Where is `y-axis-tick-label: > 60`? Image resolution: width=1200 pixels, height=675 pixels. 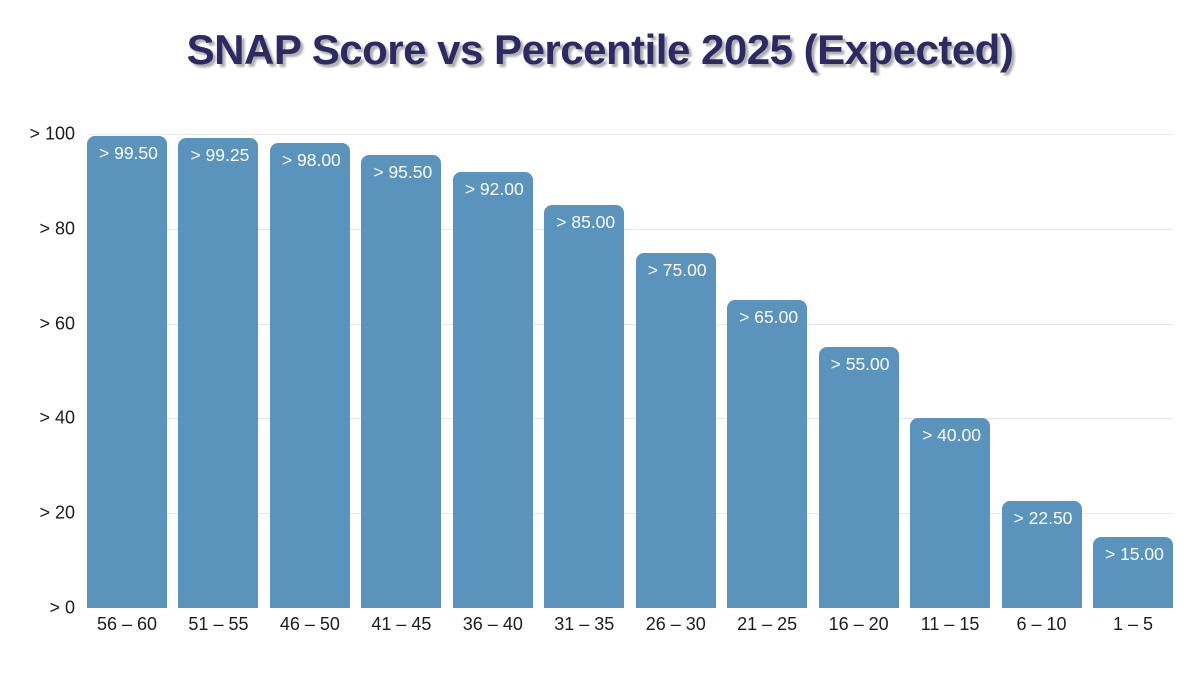
y-axis-tick-label: > 60 is located at coordinates (57, 323).